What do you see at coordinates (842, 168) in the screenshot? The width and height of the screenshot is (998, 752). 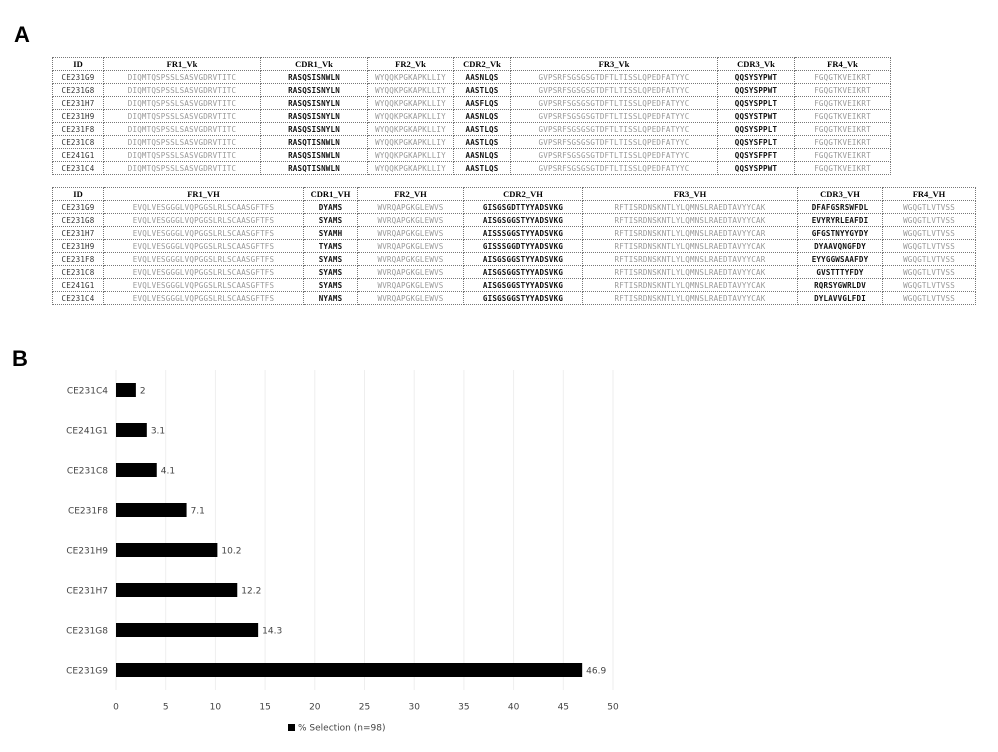 I see `sequence-cell: FGQGTKVEIKRT` at bounding box center [842, 168].